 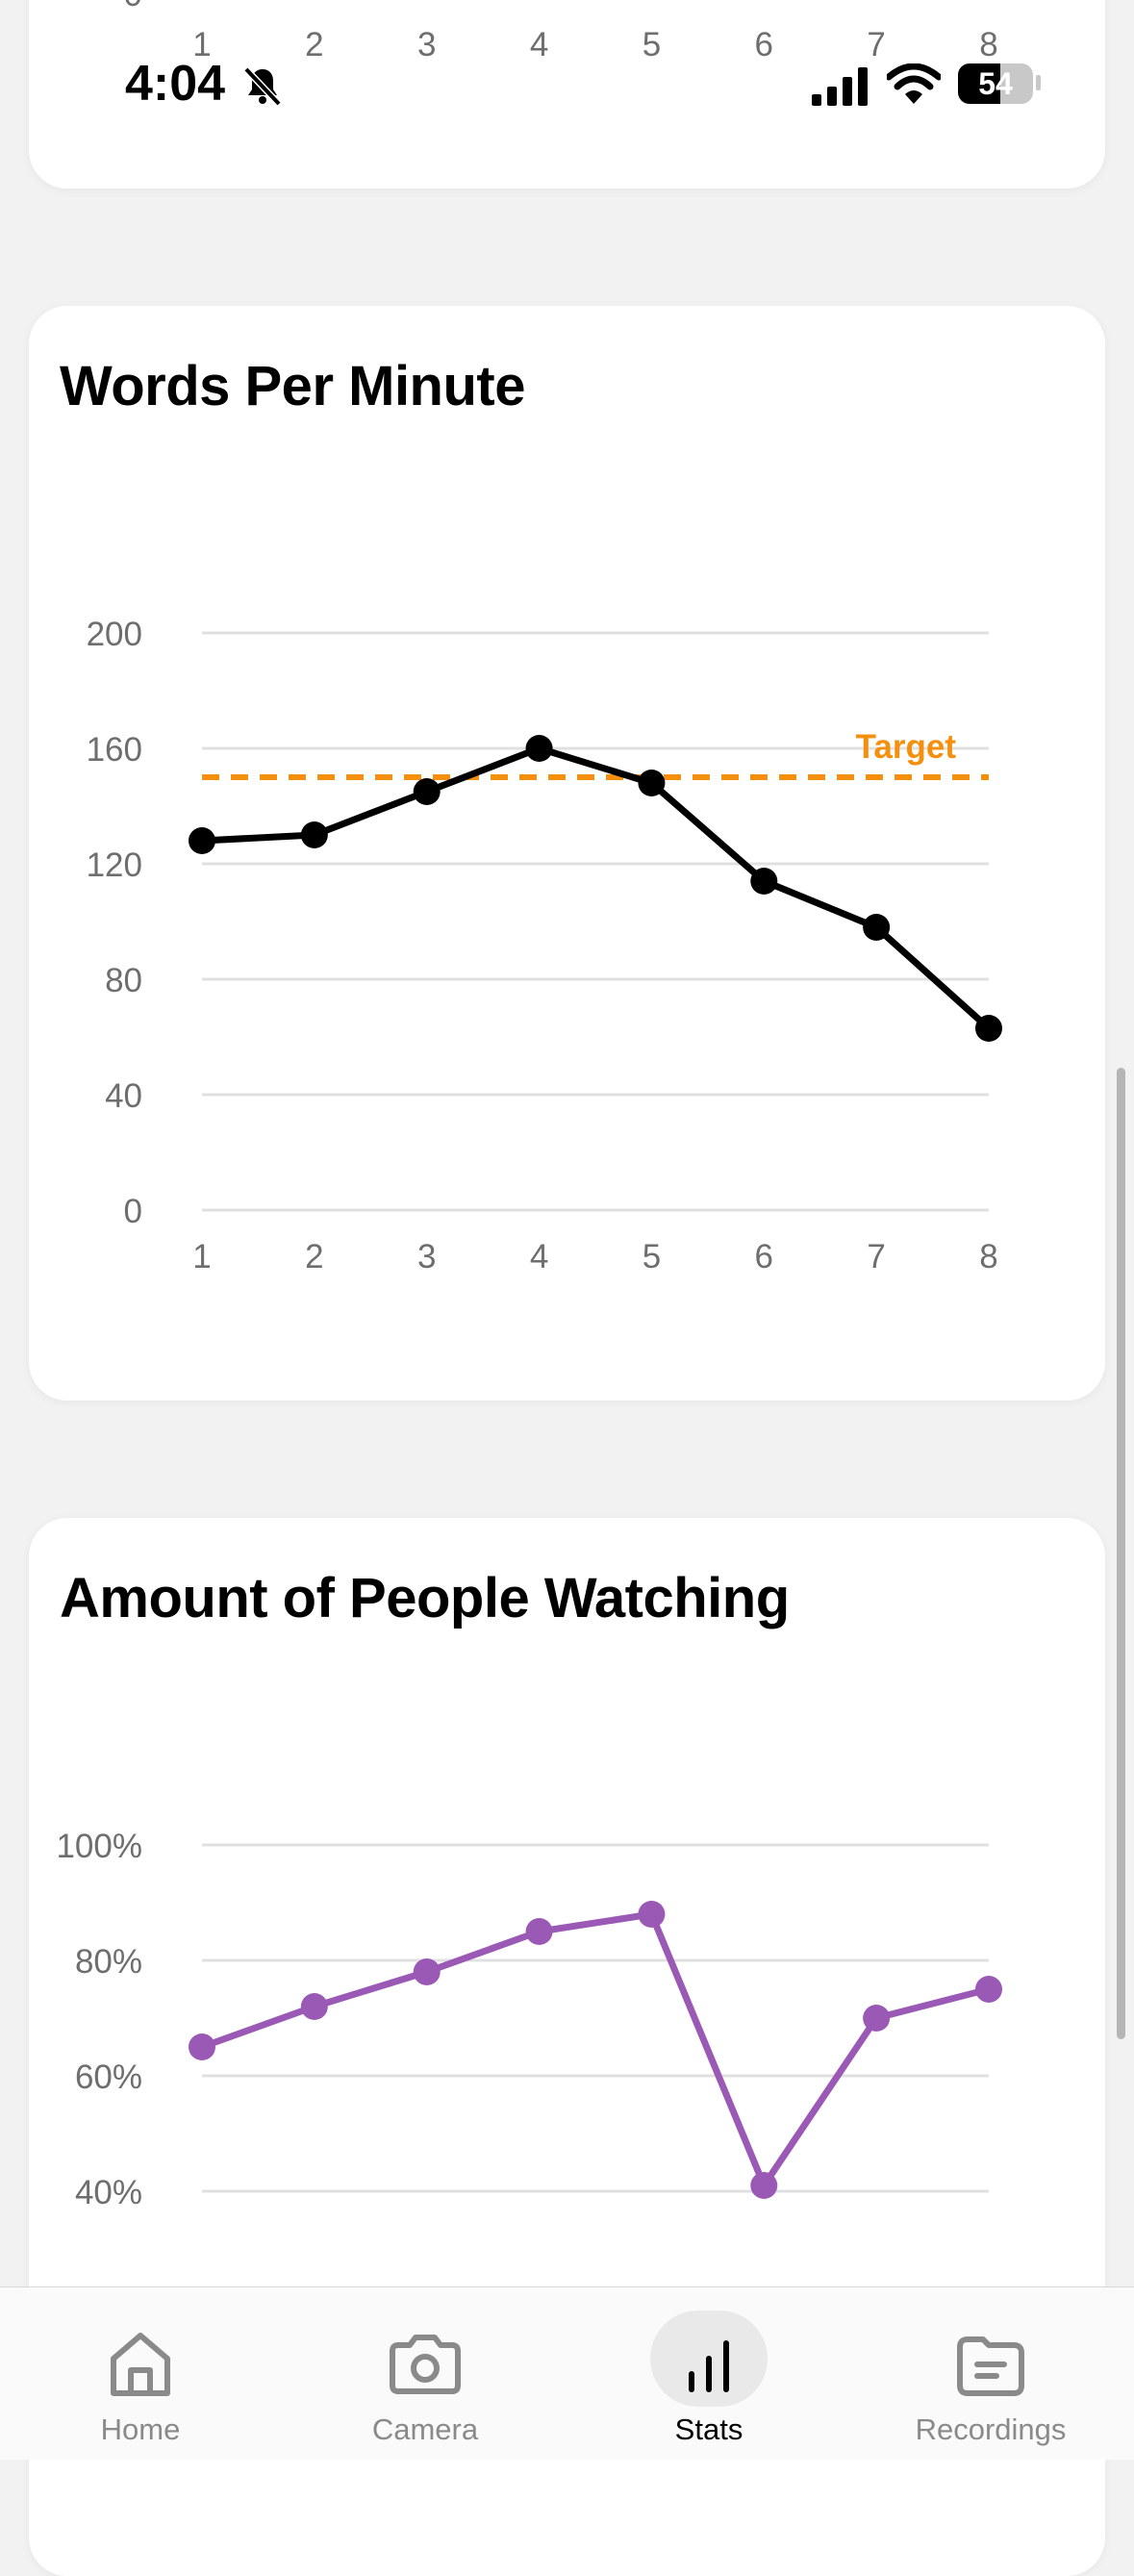 What do you see at coordinates (124, 980) in the screenshot?
I see `y-tick-label: 80` at bounding box center [124, 980].